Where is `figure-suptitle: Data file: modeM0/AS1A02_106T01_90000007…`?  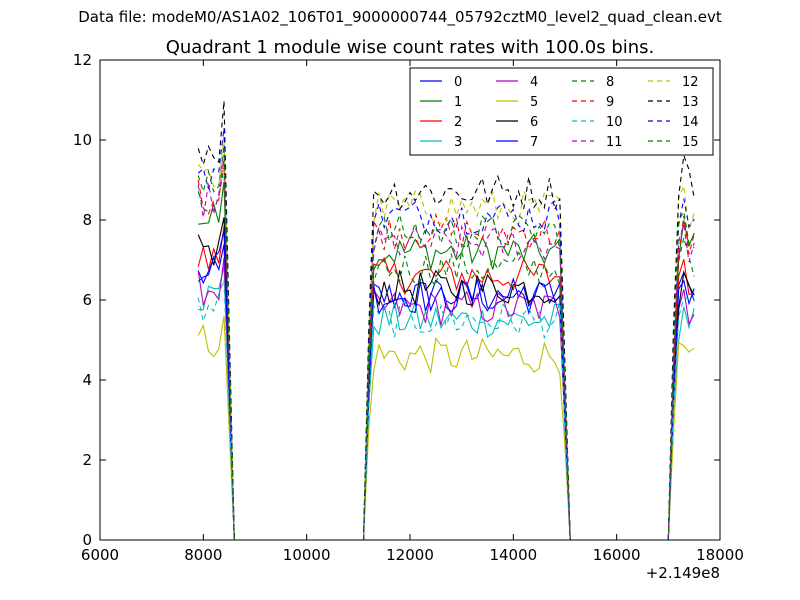
figure-suptitle: Data file: modeM0/AS1A02_106T01_90000007… is located at coordinates (400, 17).